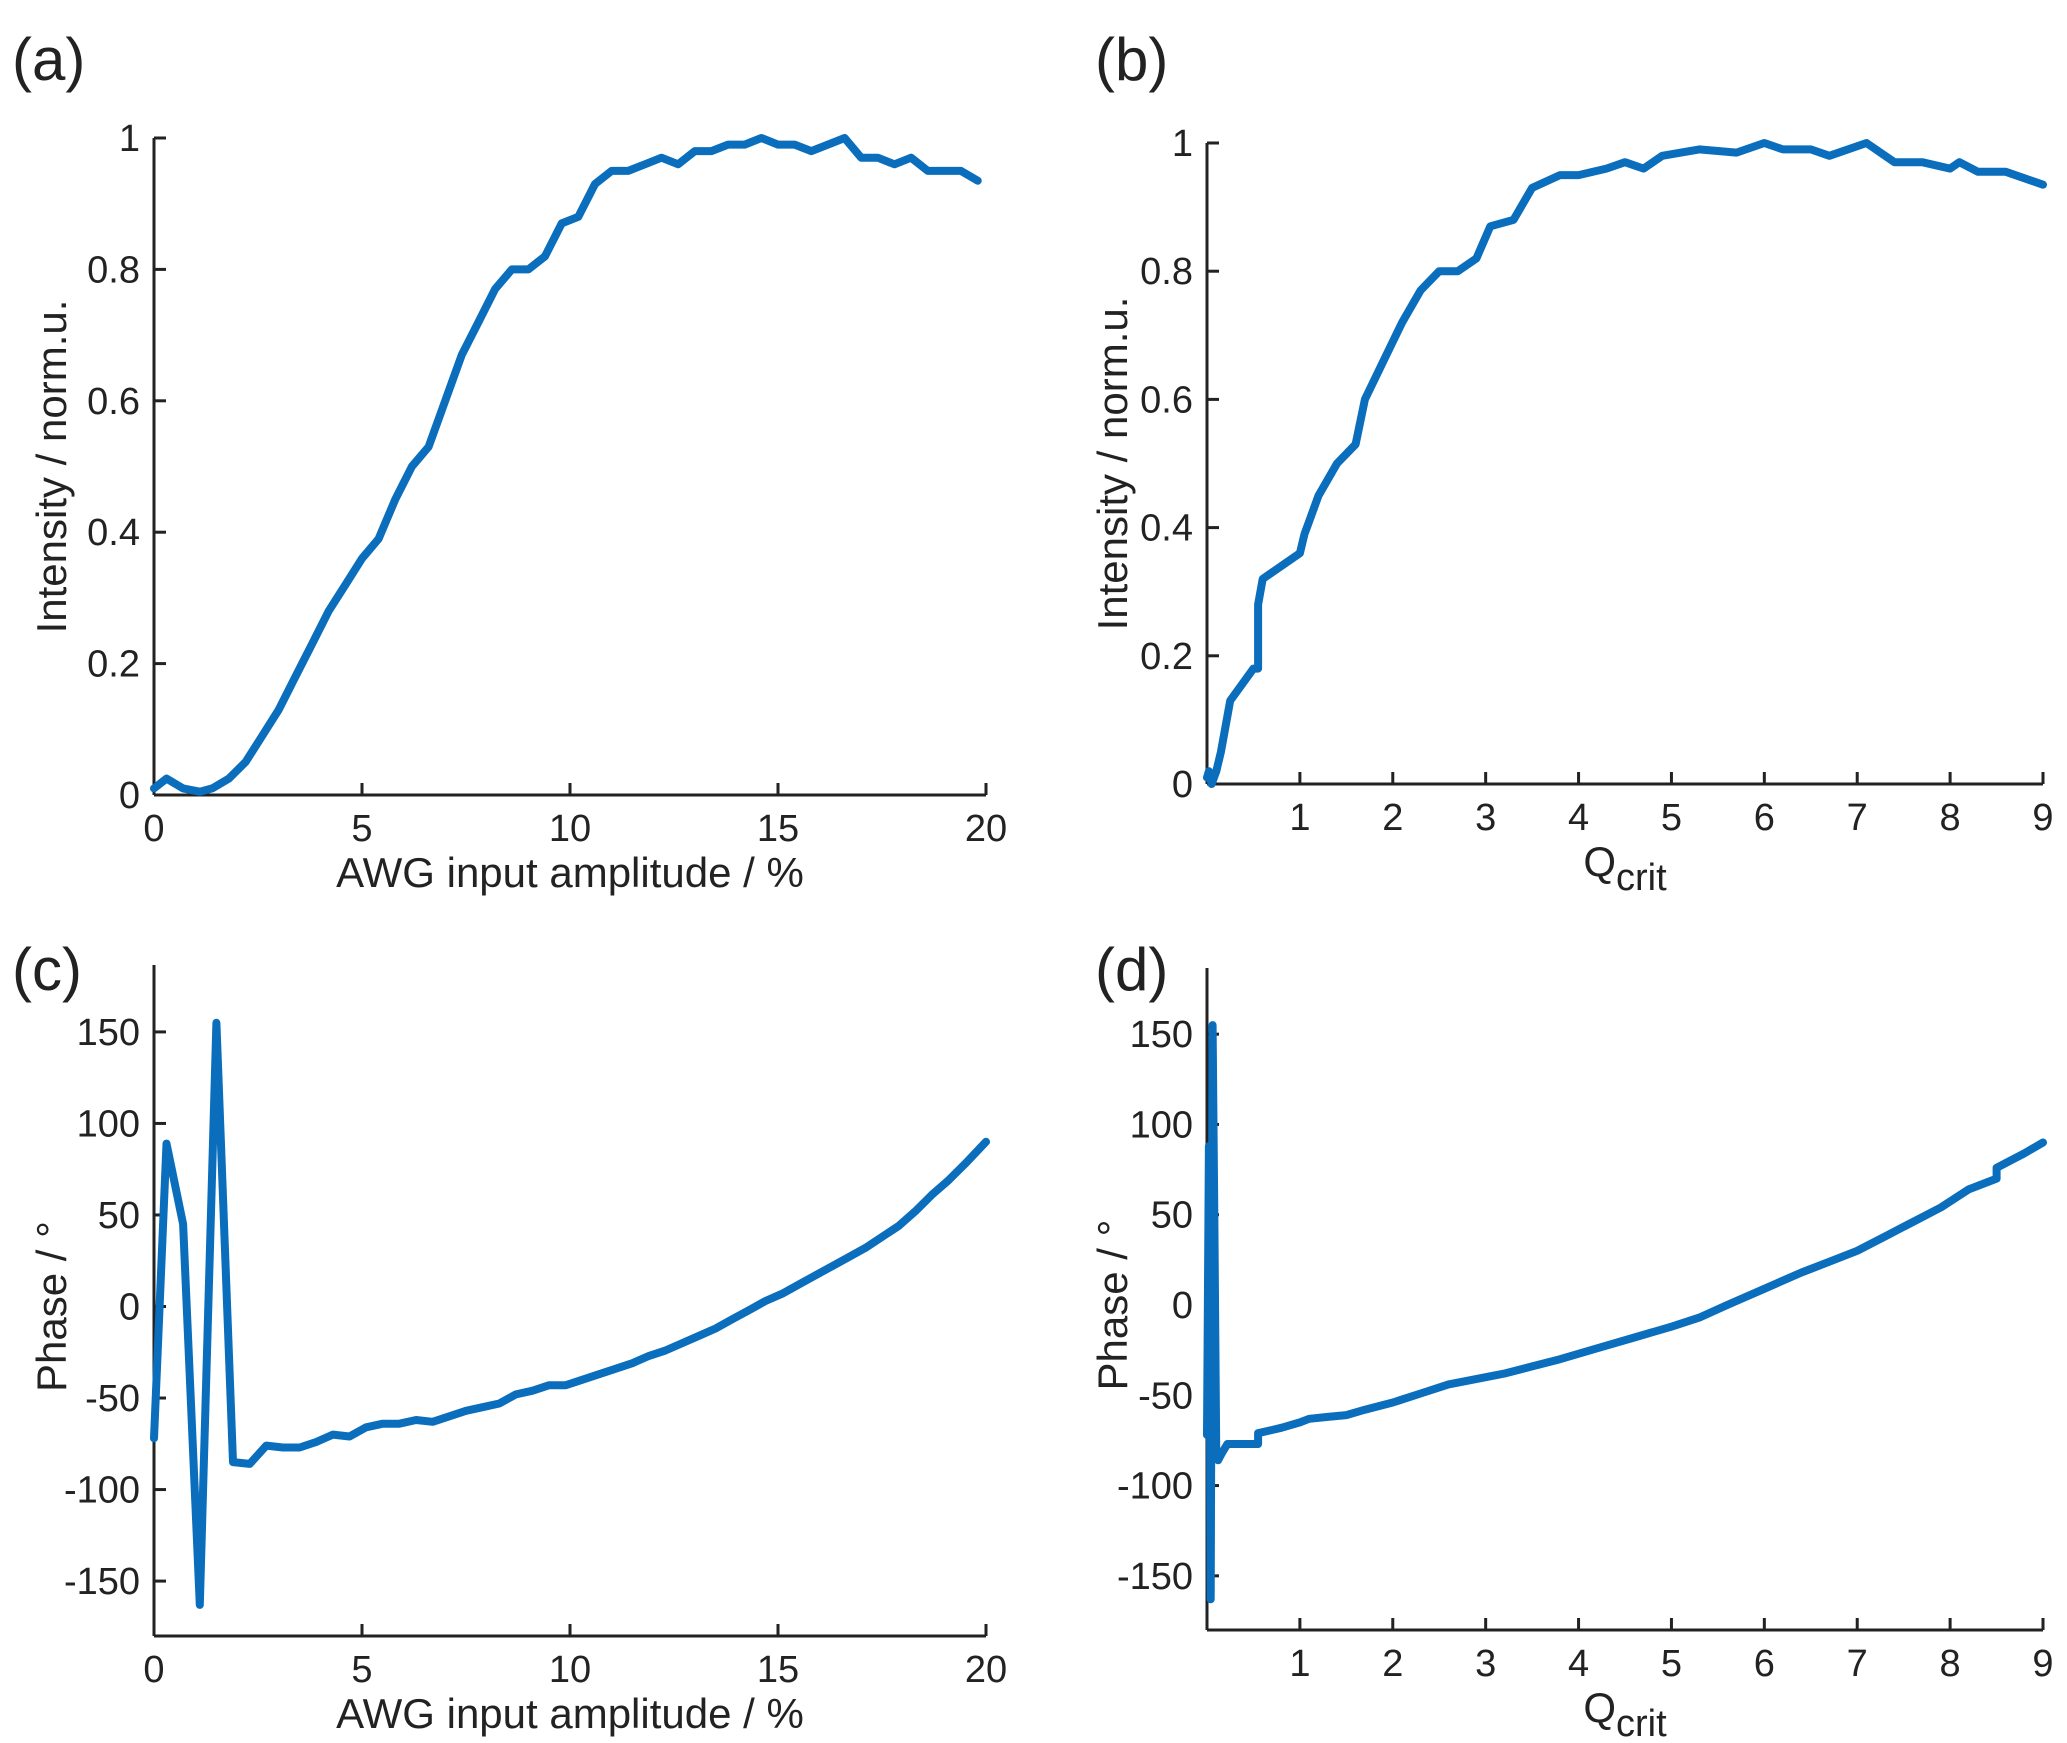 Image resolution: width=2067 pixels, height=1743 pixels. I want to click on panel-label: (d), so click(1131, 969).